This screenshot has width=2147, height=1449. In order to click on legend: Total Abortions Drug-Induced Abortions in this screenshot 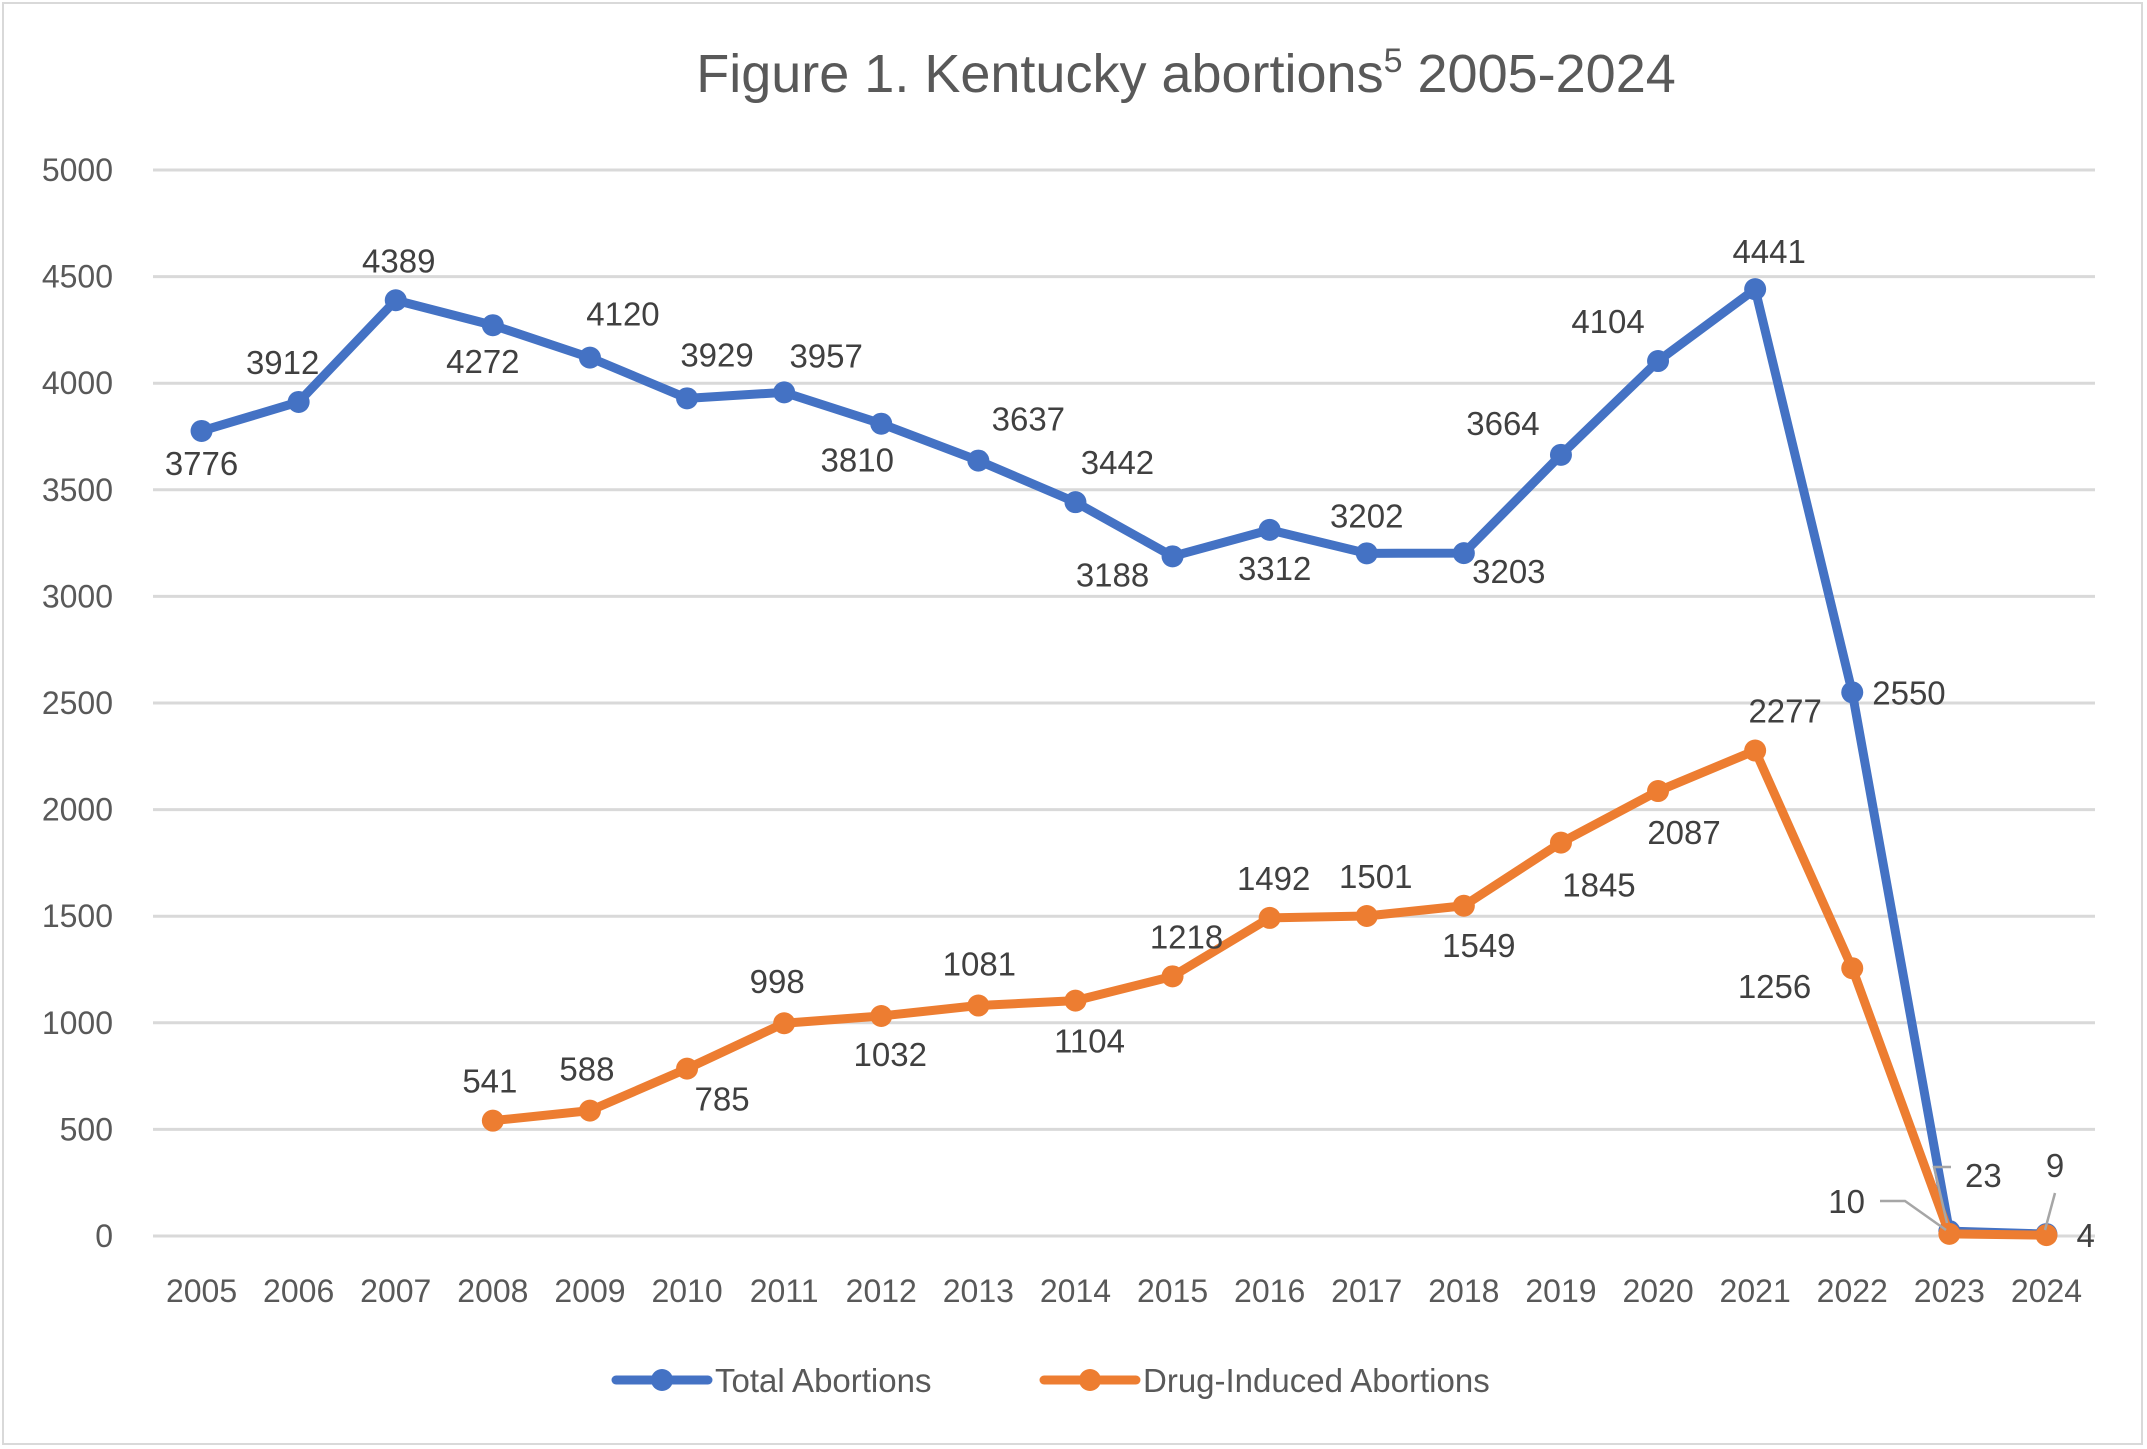, I will do `click(1050, 1380)`.